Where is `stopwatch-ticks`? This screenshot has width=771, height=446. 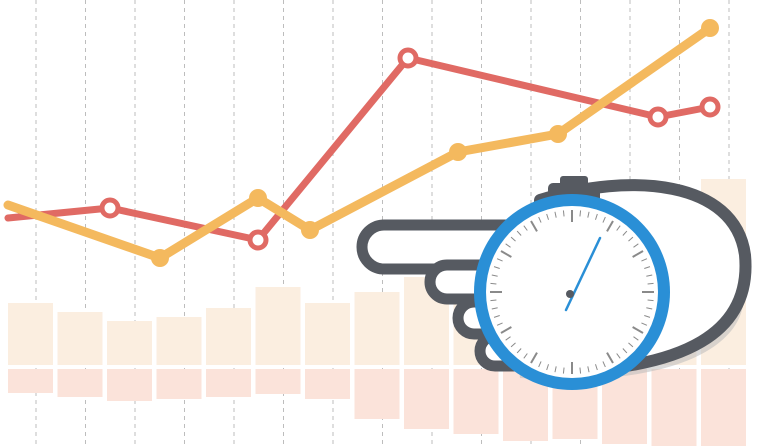
stopwatch-ticks is located at coordinates (572, 292).